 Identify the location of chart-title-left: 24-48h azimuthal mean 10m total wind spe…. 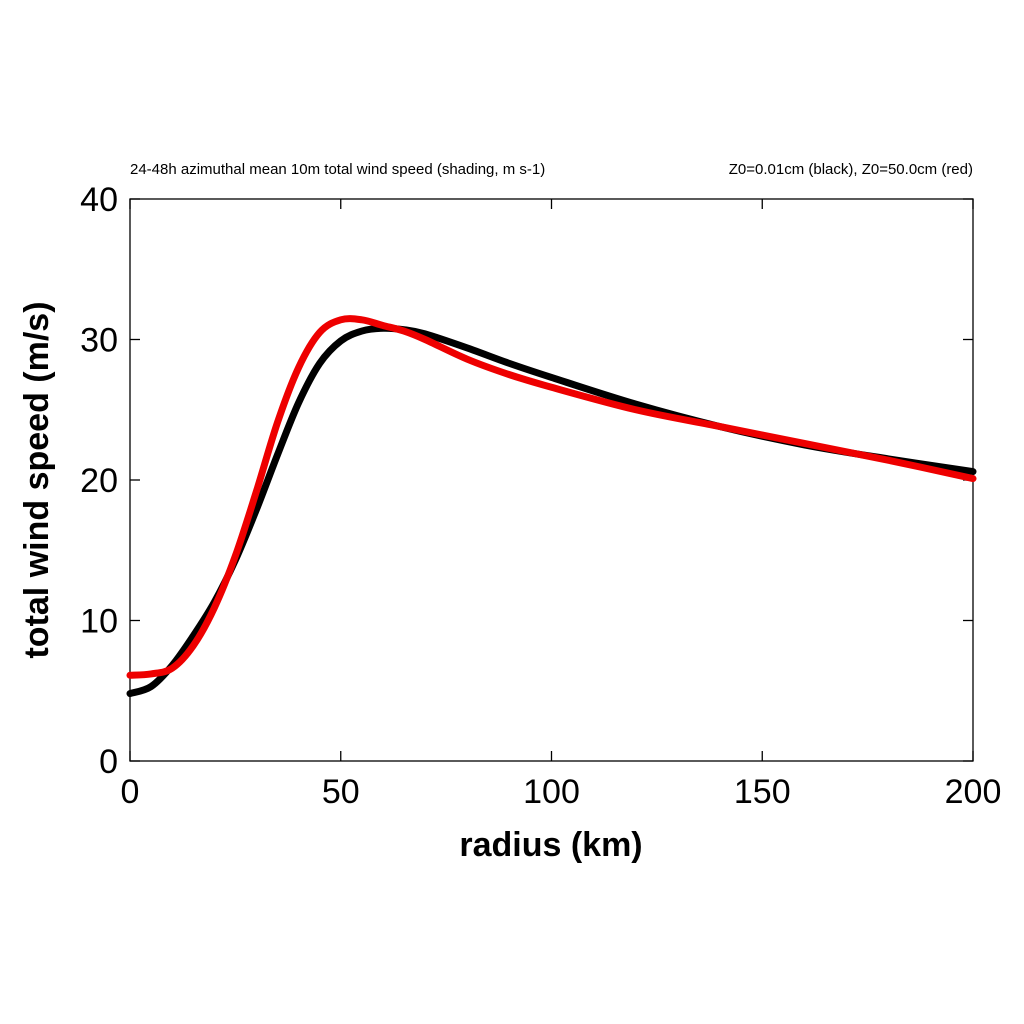
(337, 169).